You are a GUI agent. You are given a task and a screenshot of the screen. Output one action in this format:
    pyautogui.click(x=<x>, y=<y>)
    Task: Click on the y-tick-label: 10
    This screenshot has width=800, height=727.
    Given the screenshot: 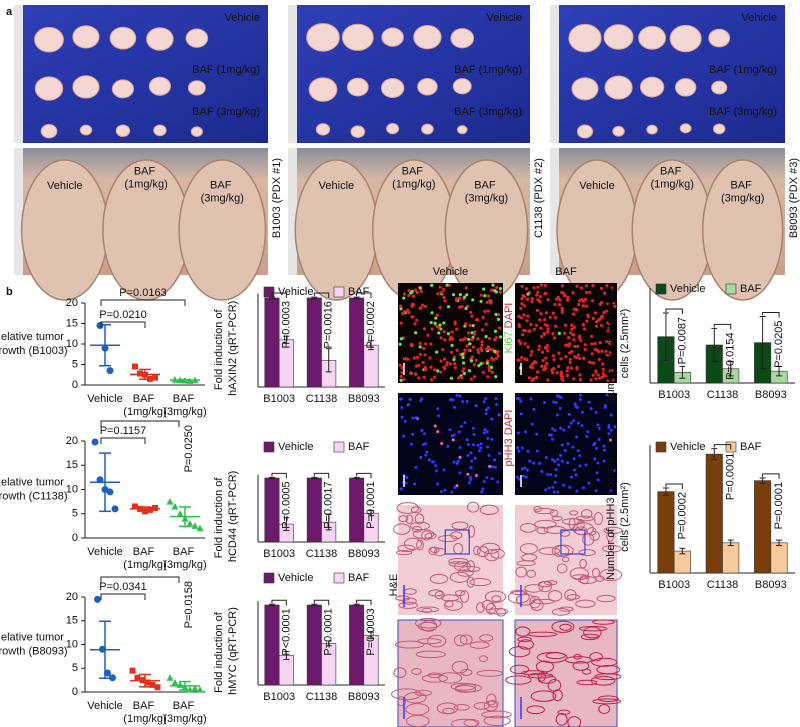 What is the action you would take?
    pyautogui.click(x=72, y=489)
    